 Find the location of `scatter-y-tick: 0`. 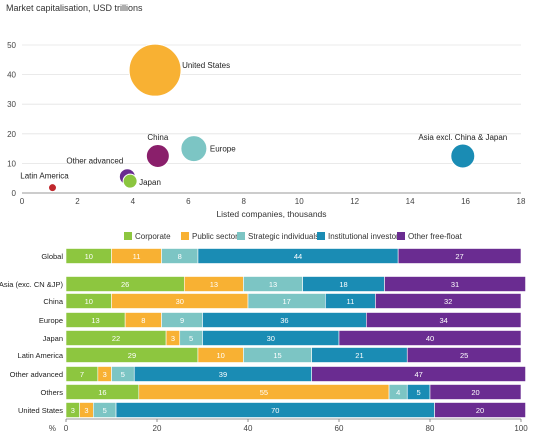

scatter-y-tick: 0 is located at coordinates (14, 193).